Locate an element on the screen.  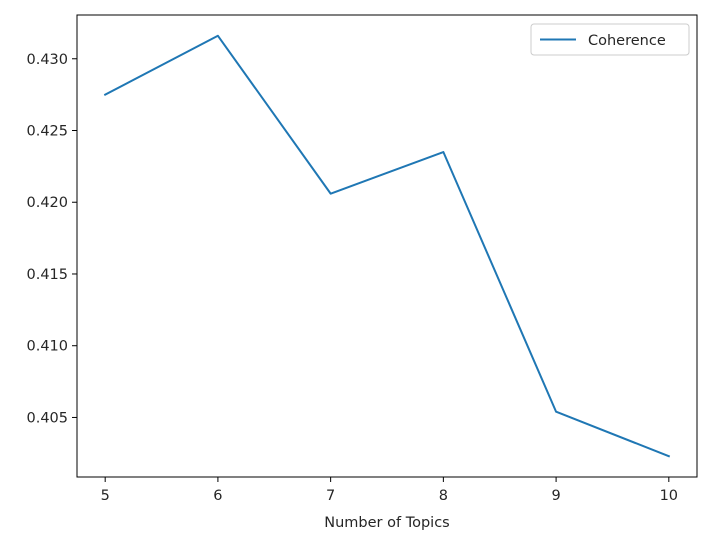
y-tick-label: 0.405 is located at coordinates (47, 418).